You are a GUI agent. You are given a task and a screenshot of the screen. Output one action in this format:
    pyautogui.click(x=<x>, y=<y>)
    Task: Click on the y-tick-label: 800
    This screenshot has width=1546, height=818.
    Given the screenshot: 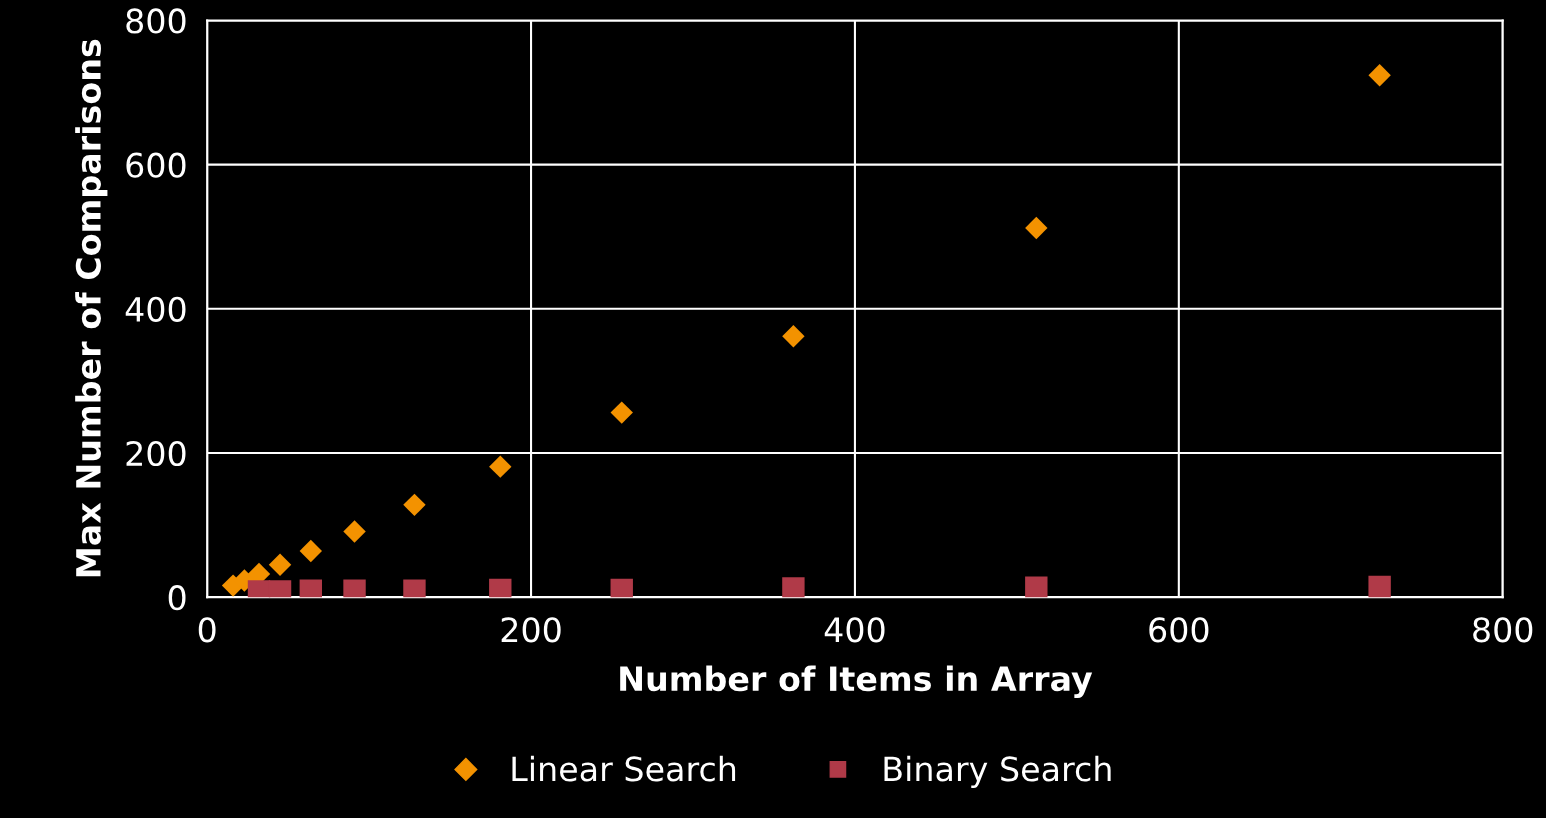 What is the action you would take?
    pyautogui.click(x=156, y=21)
    